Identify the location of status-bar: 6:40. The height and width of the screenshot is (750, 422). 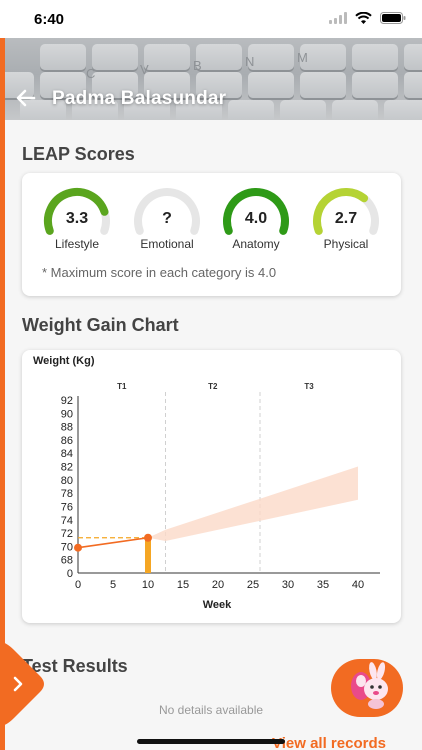
(211, 19).